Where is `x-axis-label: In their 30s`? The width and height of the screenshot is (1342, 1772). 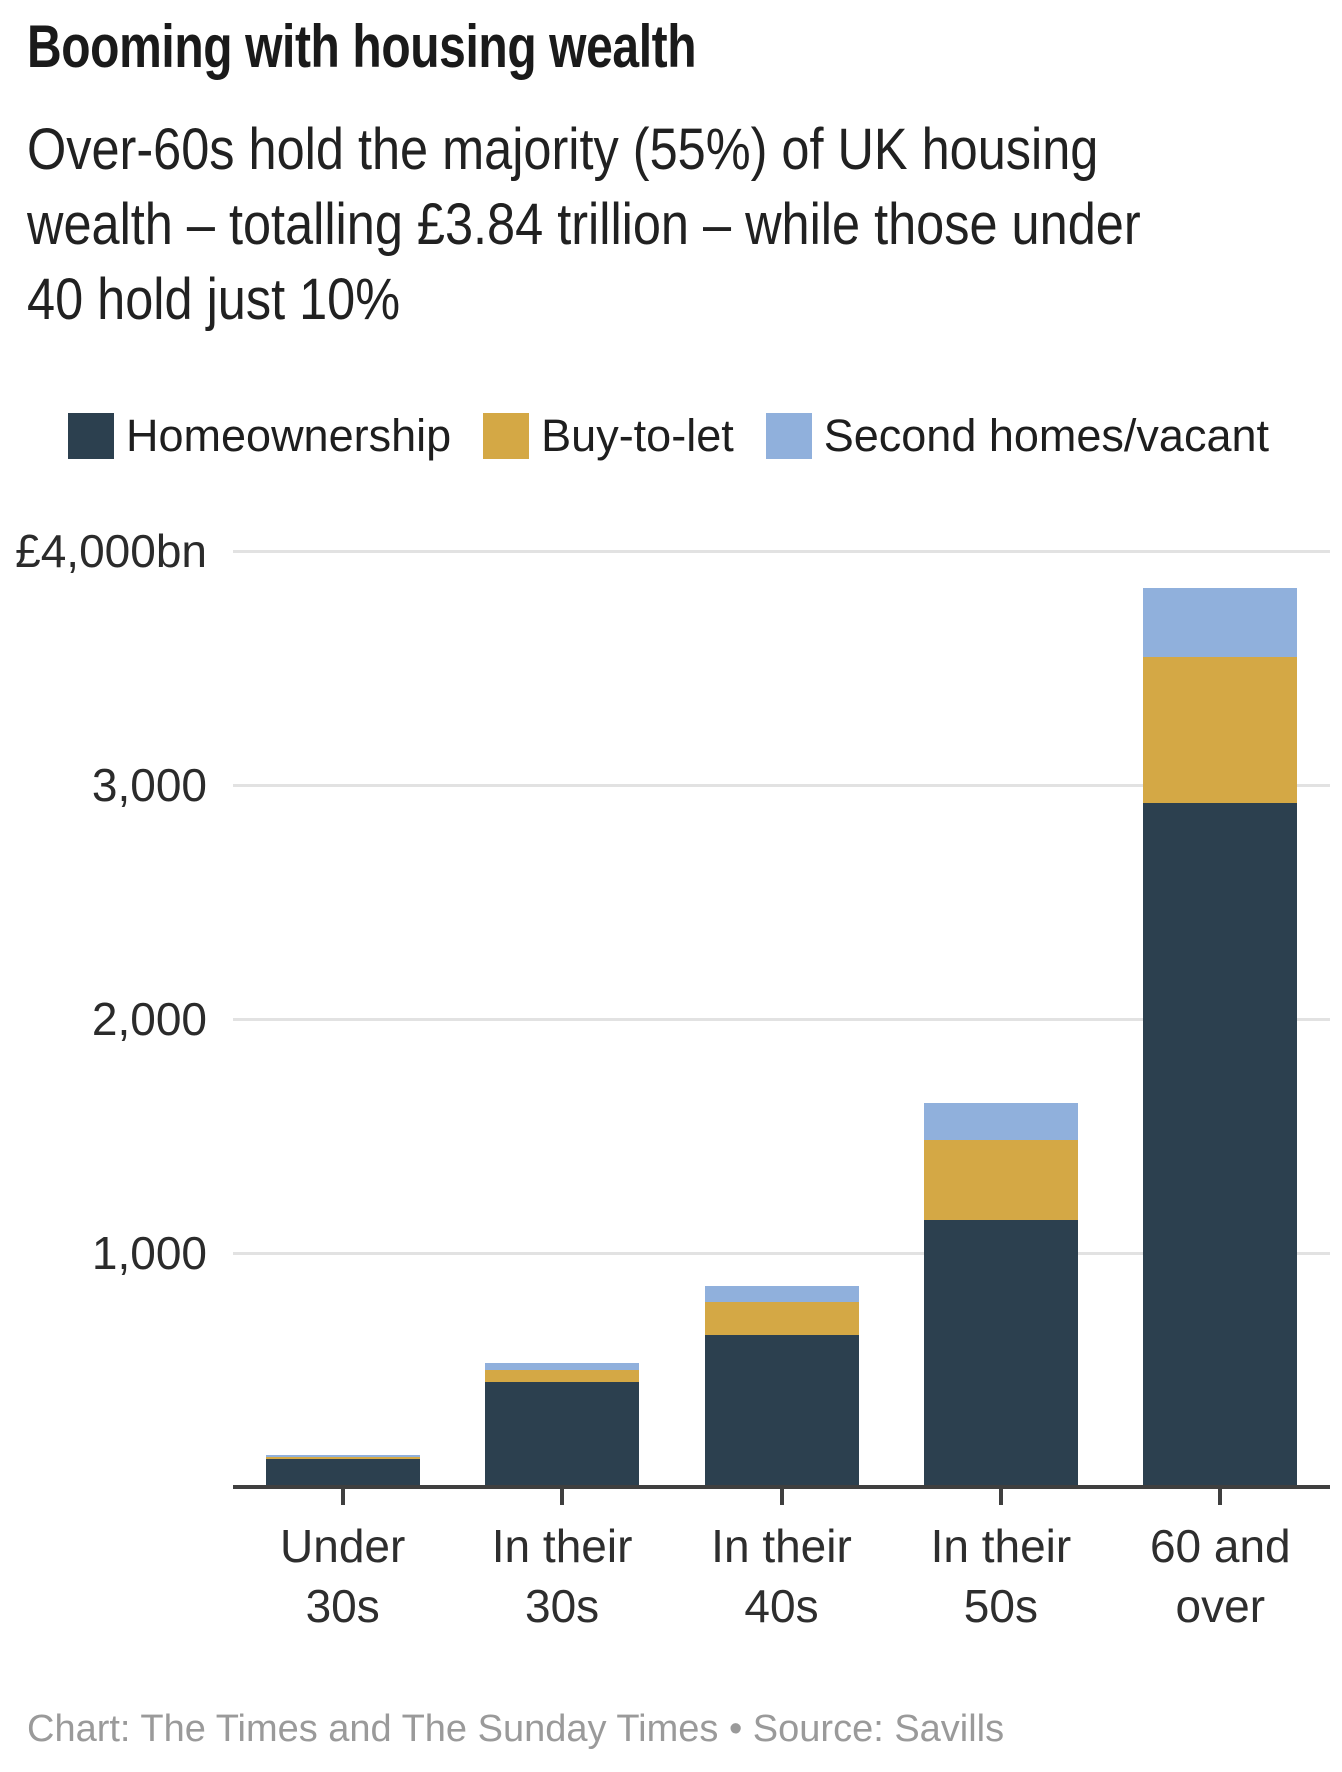
x-axis-label: In their 30s is located at coordinates (562, 1576).